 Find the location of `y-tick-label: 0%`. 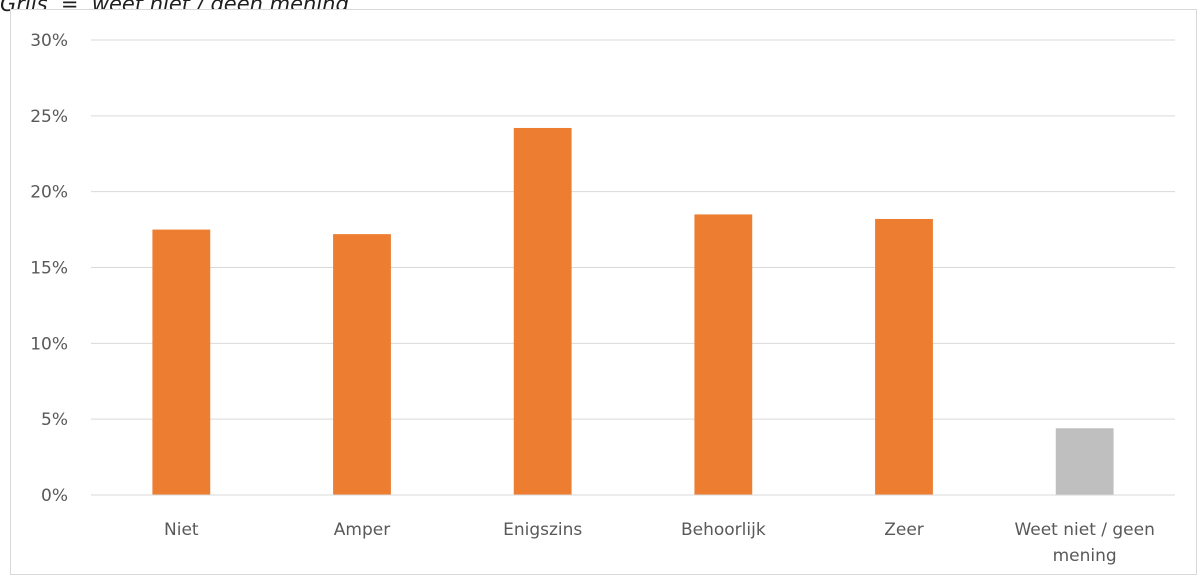

y-tick-label: 0% is located at coordinates (54, 496).